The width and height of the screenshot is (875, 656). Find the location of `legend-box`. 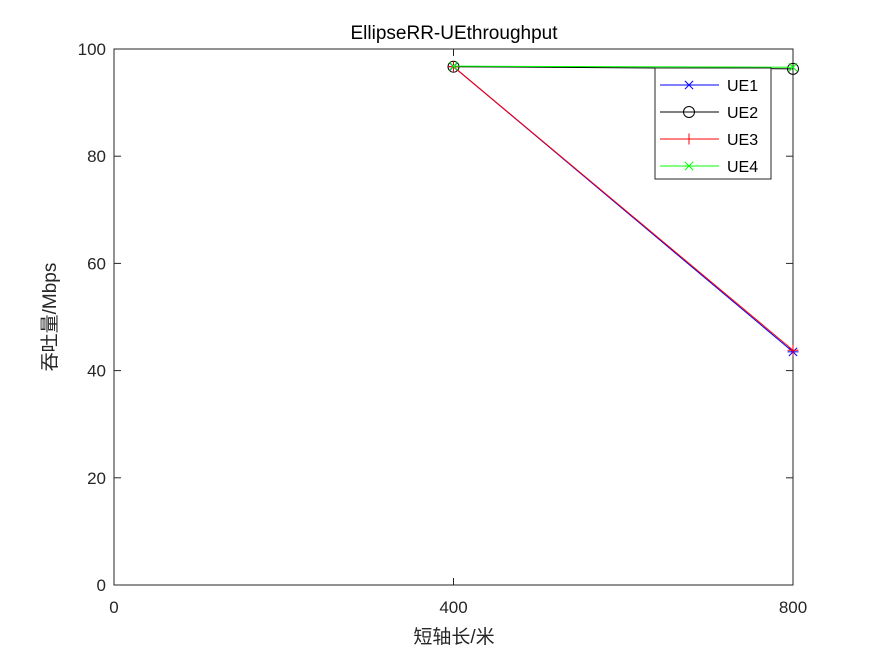

legend-box is located at coordinates (713, 123).